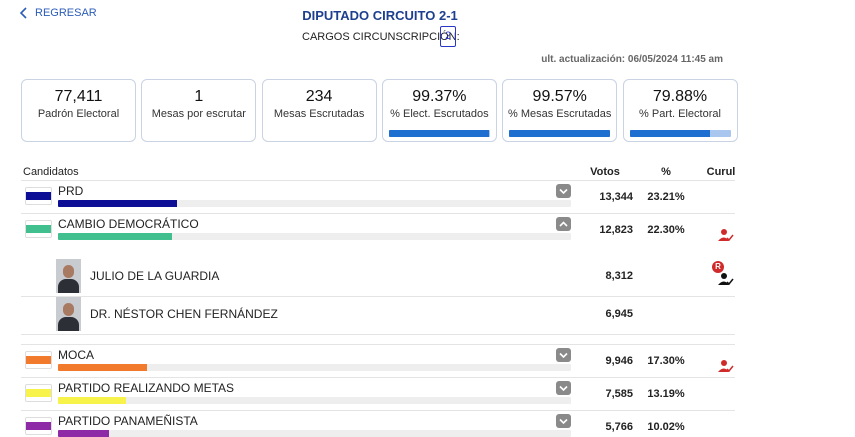 The image size is (855, 437). Describe the element at coordinates (666, 230) in the screenshot. I see `share-label: 22.30%` at that location.